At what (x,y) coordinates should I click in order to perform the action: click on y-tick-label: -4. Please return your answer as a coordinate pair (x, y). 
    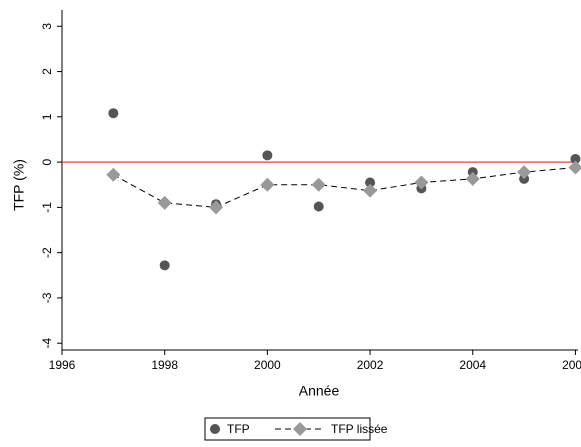
    Looking at the image, I should click on (47, 343).